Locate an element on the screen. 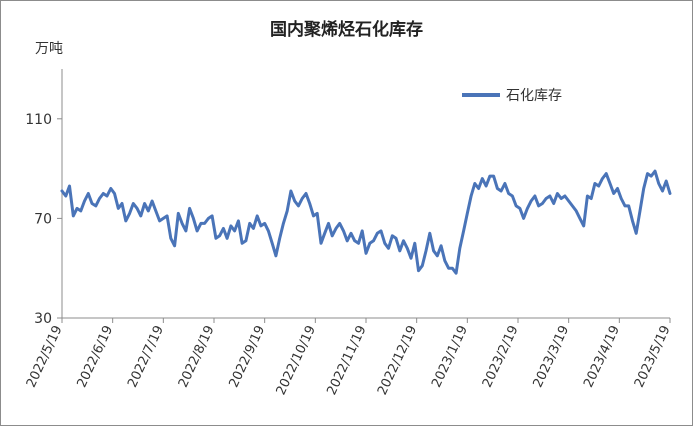 Image resolution: width=693 pixels, height=426 pixels. x-tick-label: 2022/7/19 is located at coordinates (146, 356).